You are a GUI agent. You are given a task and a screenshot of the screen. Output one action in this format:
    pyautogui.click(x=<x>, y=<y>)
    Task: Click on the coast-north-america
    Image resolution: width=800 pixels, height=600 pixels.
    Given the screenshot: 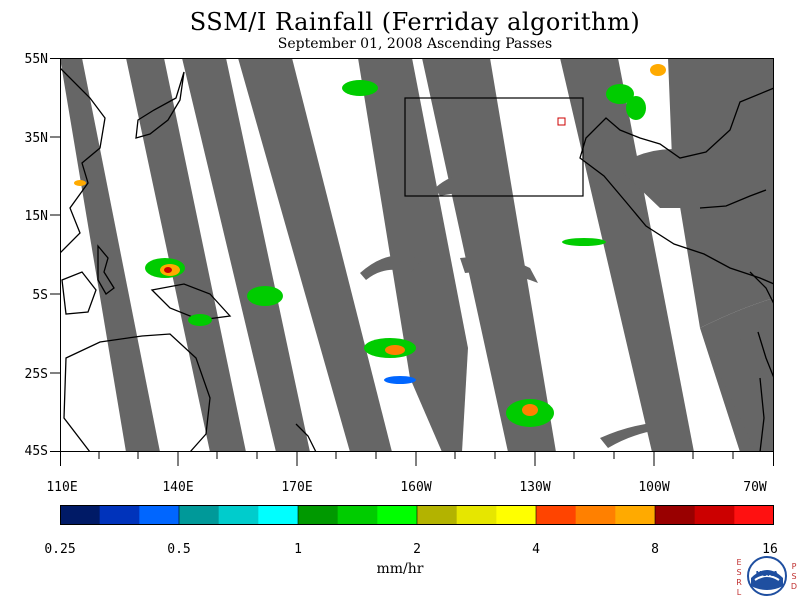 What is the action you would take?
    pyautogui.click(x=676, y=186)
    